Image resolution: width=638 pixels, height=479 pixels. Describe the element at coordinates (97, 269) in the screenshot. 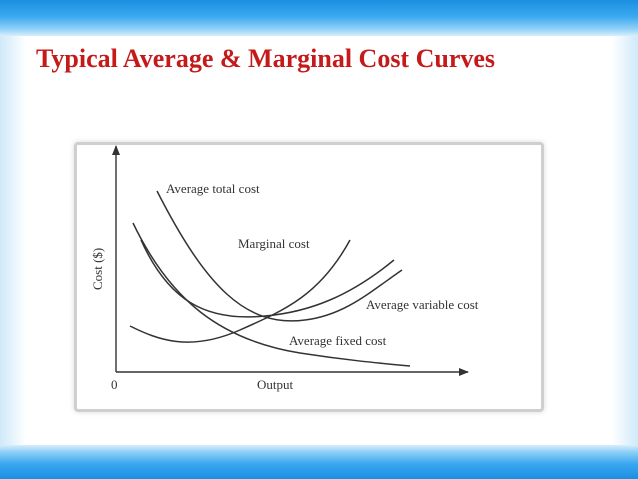

I see `y-axis-label: Cost ($)` at that location.